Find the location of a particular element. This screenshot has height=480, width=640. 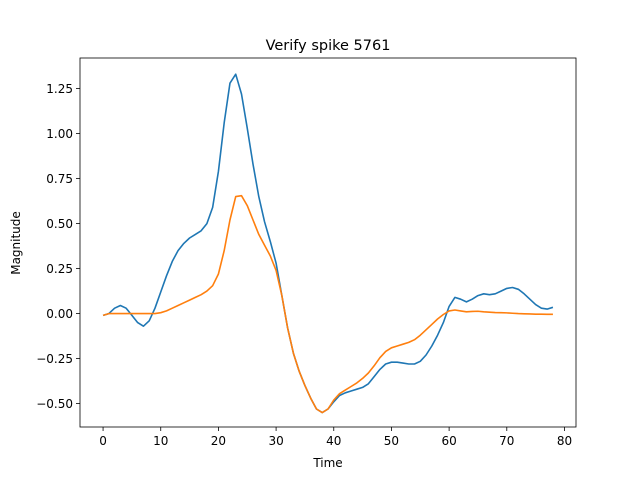

x-axis: 0 10 20 30 40 50 60 70 80 is located at coordinates (335, 437).